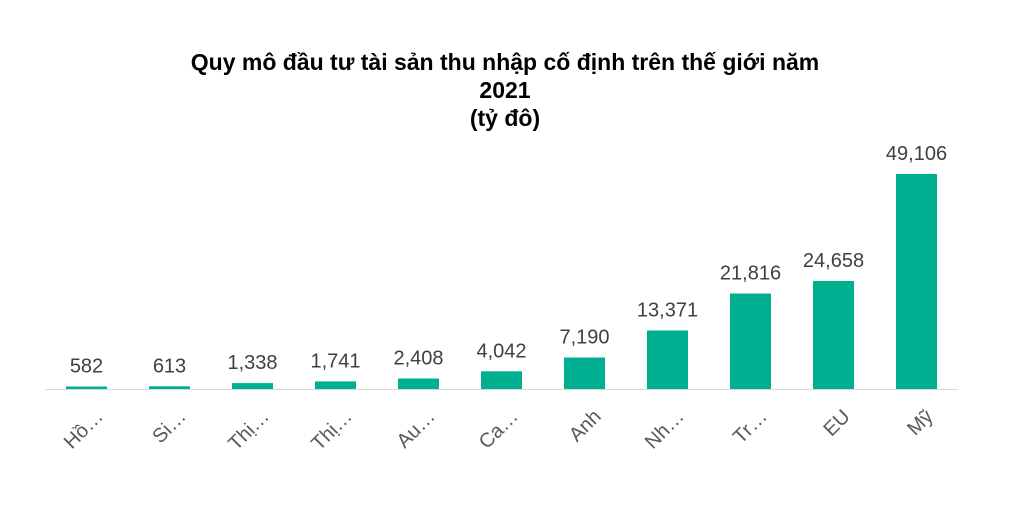 The image size is (1010, 512). I want to click on data-label-3: 1,741, so click(335, 361).